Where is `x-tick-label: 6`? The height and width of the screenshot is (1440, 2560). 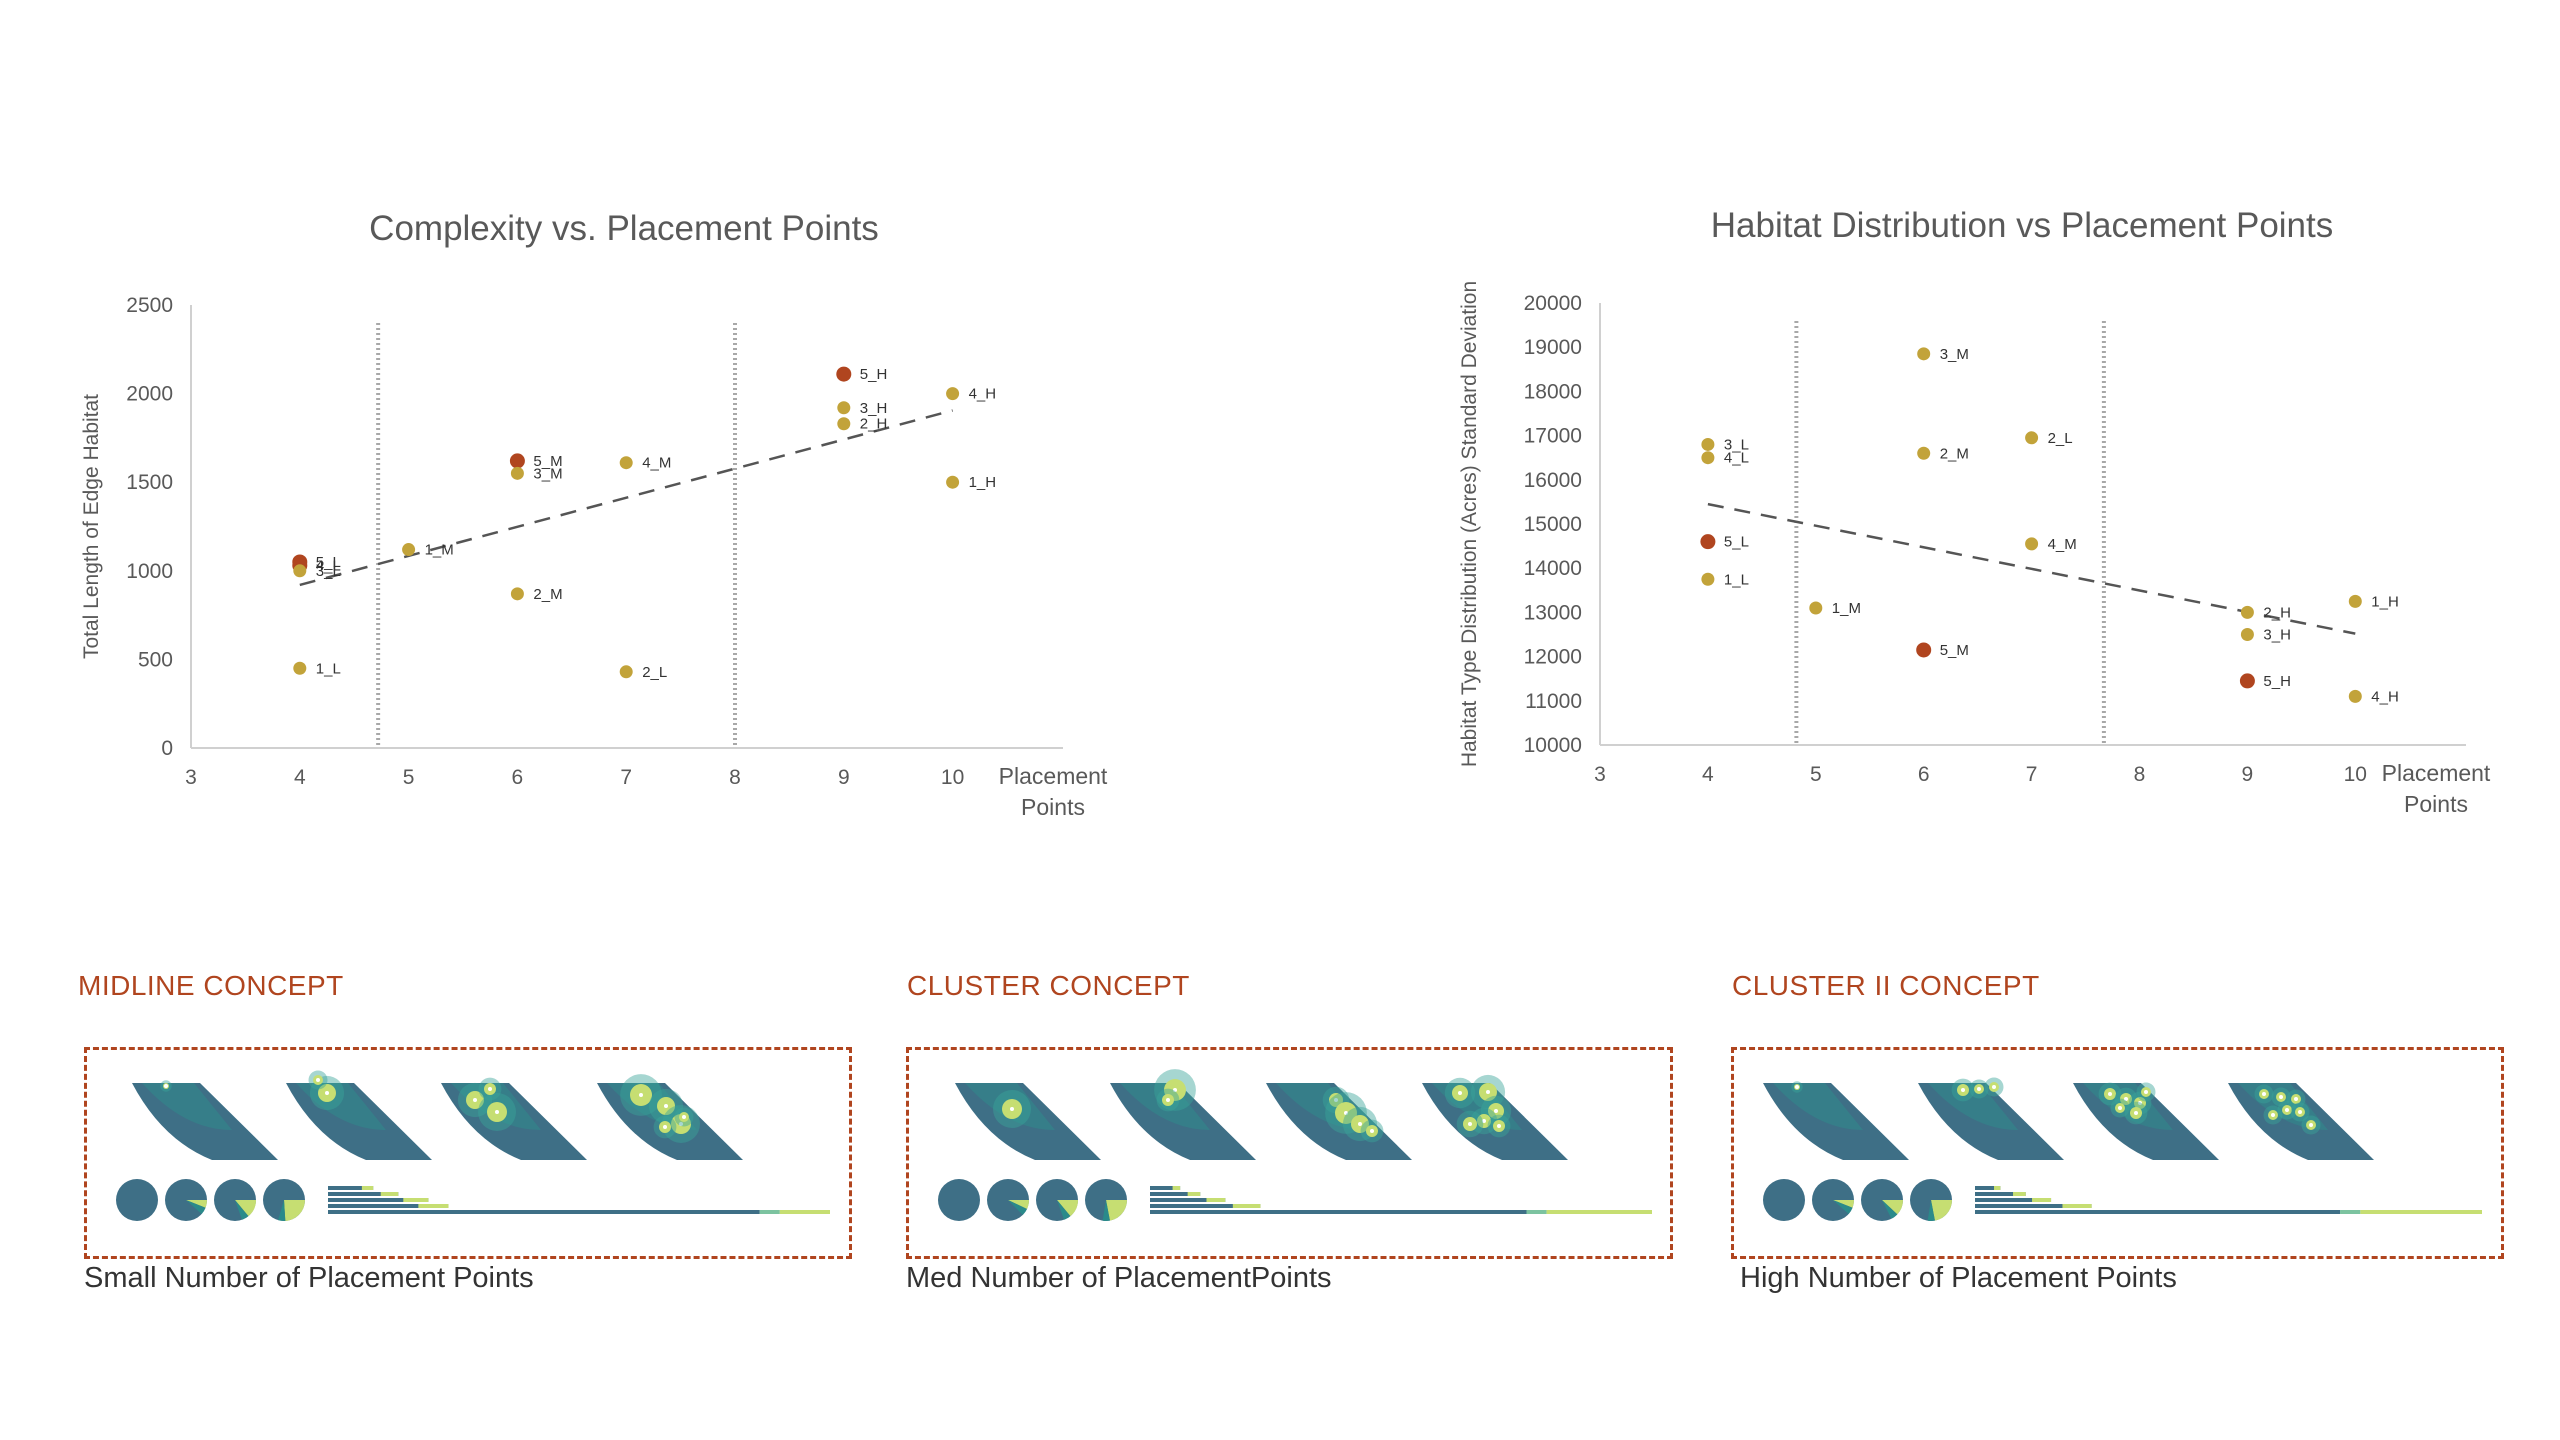
x-tick-label: 6 is located at coordinates (518, 777).